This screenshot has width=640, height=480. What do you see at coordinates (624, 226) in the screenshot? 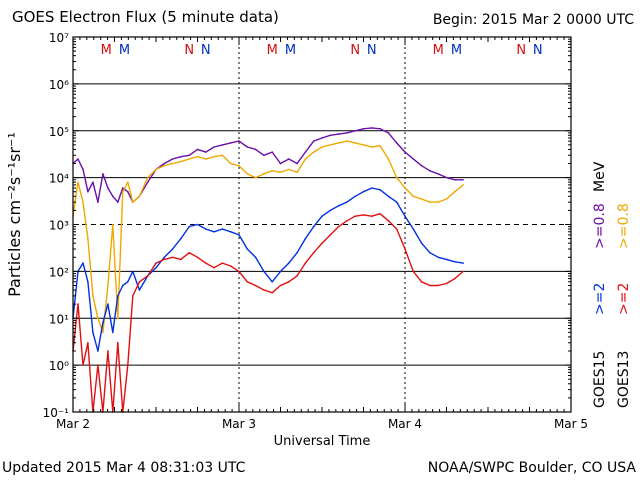
I see `legend-goes13-08: >=0.8` at bounding box center [624, 226].